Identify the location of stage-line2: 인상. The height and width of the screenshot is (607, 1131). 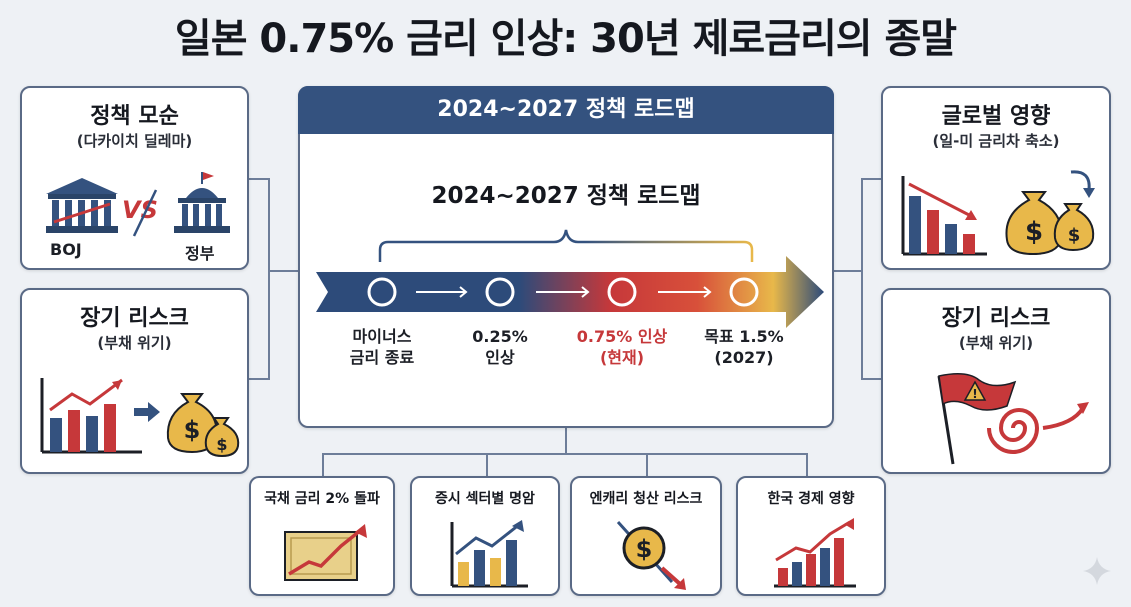
(500, 357).